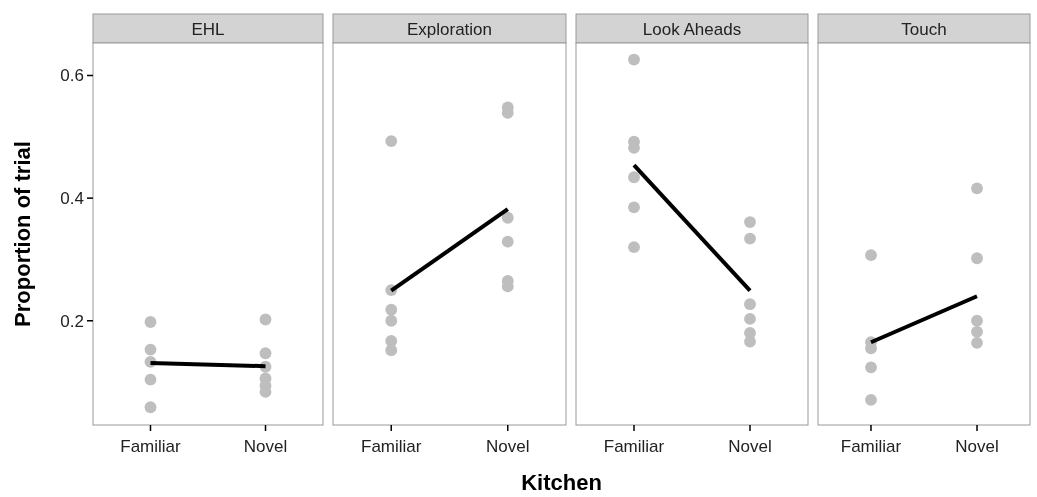 This screenshot has height=497, width=1037. What do you see at coordinates (449, 29) in the screenshot?
I see `chart-title: Exploration` at bounding box center [449, 29].